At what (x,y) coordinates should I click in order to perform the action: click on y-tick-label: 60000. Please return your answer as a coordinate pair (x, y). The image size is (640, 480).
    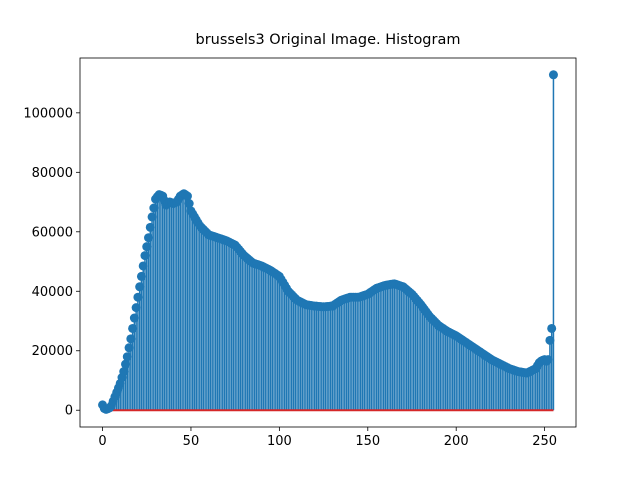
    Looking at the image, I should click on (52, 232).